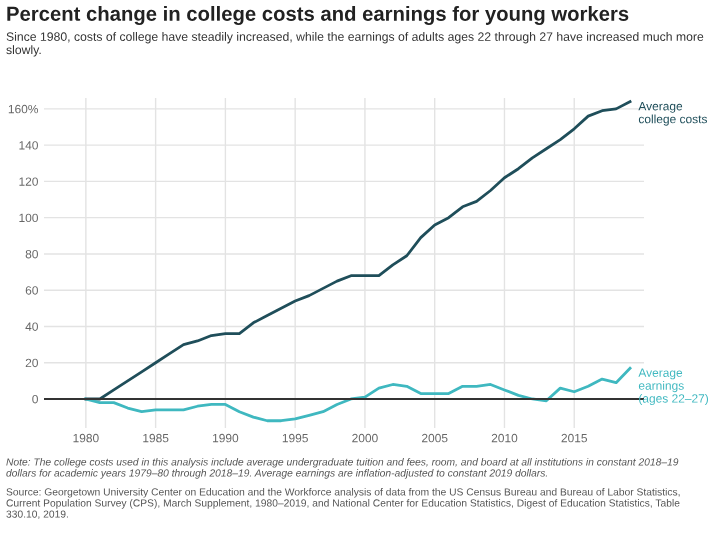  Describe the element at coordinates (358, 394) in the screenshot. I see `line-series` at that location.